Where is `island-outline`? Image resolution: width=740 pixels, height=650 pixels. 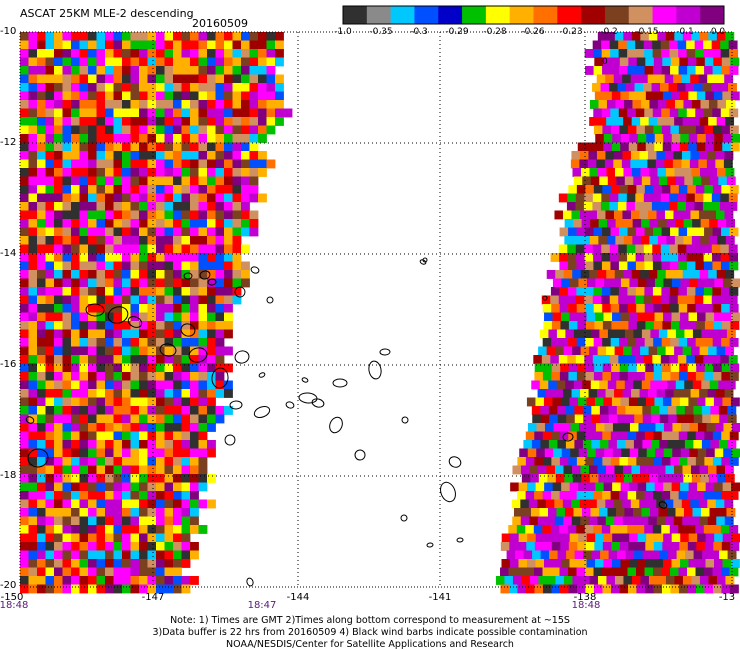 island-outline is located at coordinates (240, 292).